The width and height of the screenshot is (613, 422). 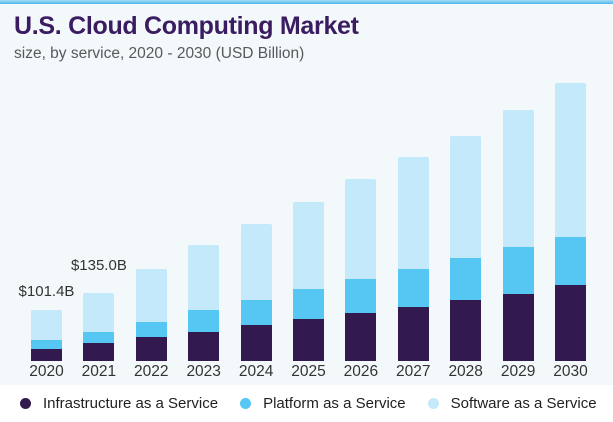 What do you see at coordinates (186, 26) in the screenshot?
I see `chart-title: U.S. Cloud Computing Market` at bounding box center [186, 26].